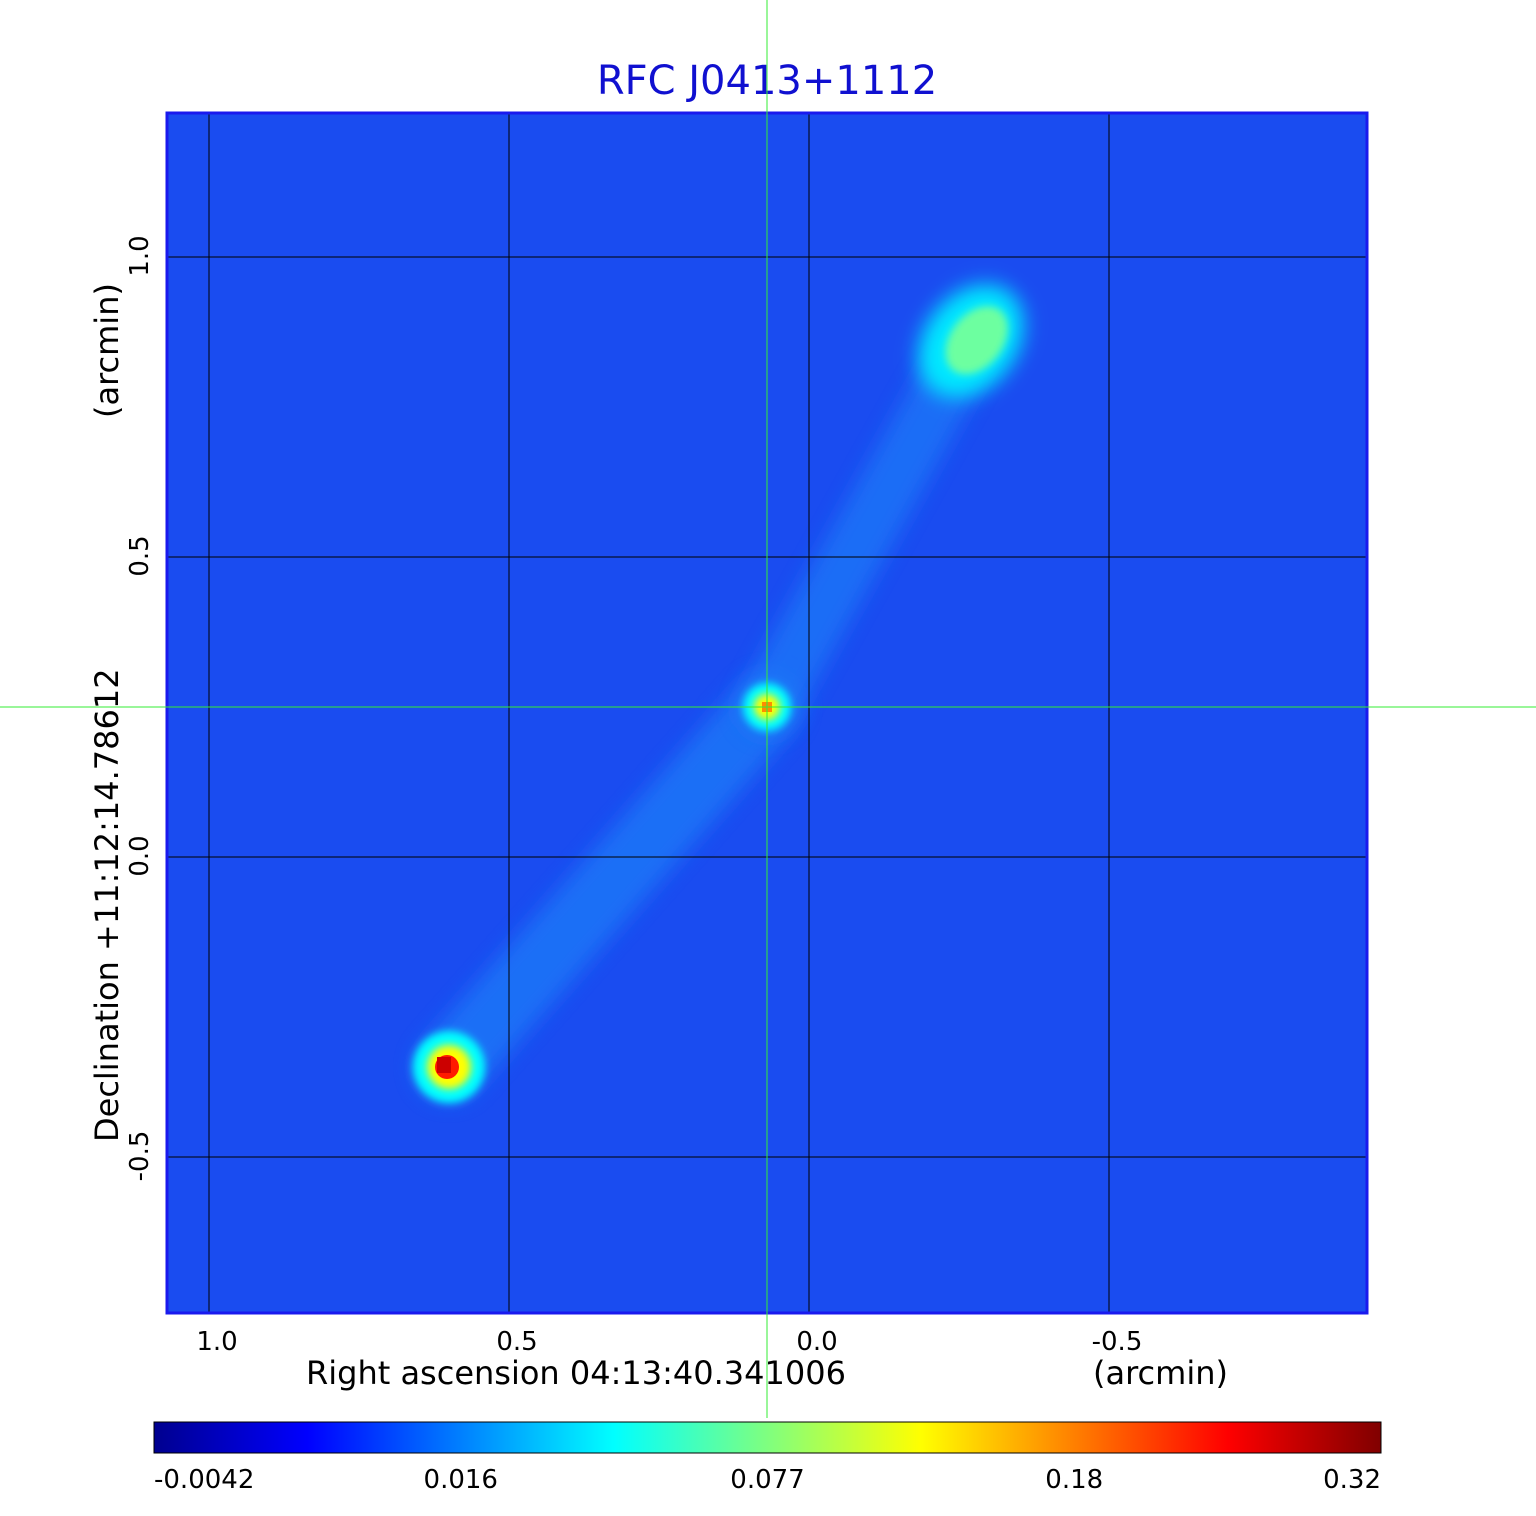 The image size is (1536, 1516). I want to click on source-northwest-lobe, so click(971, 341).